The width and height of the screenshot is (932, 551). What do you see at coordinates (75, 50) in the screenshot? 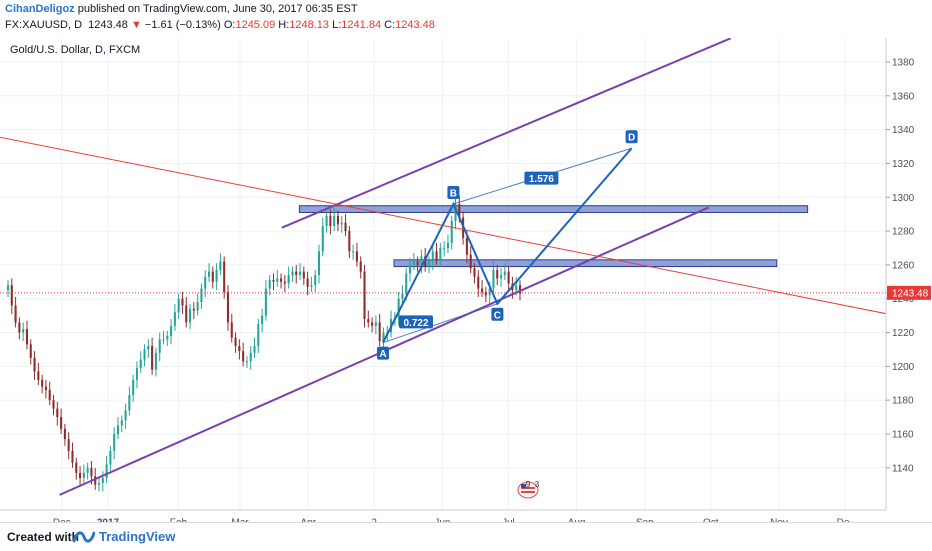
I see `chart-title: Gold/U.S. Dollar, D, FXCM` at bounding box center [75, 50].